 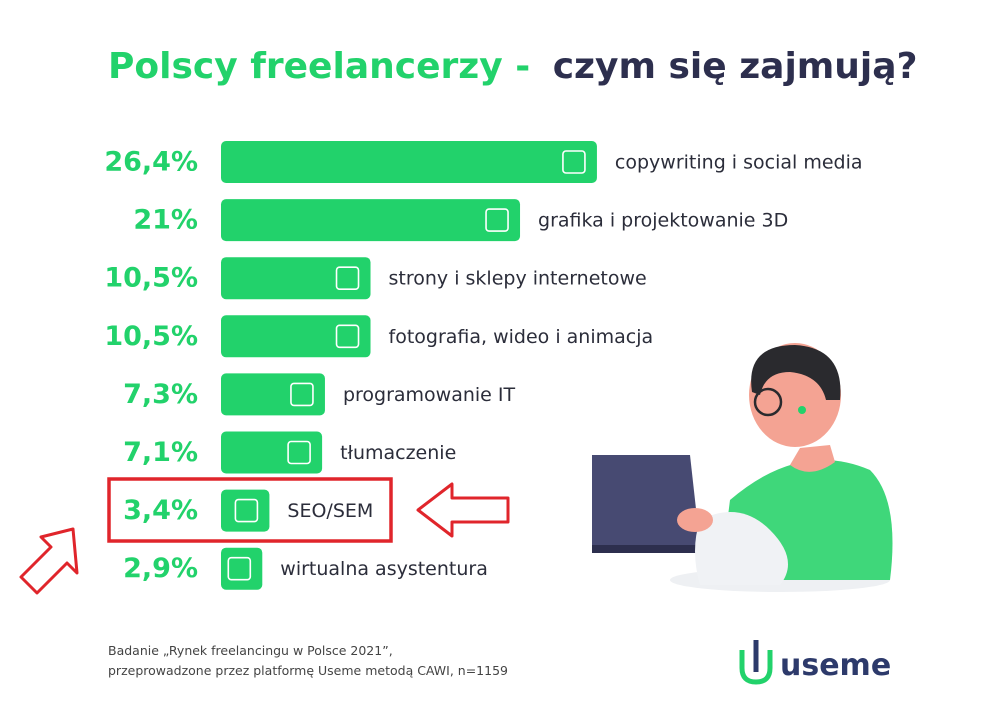 What do you see at coordinates (160, 568) in the screenshot?
I see `value-label: 2,9%` at bounding box center [160, 568].